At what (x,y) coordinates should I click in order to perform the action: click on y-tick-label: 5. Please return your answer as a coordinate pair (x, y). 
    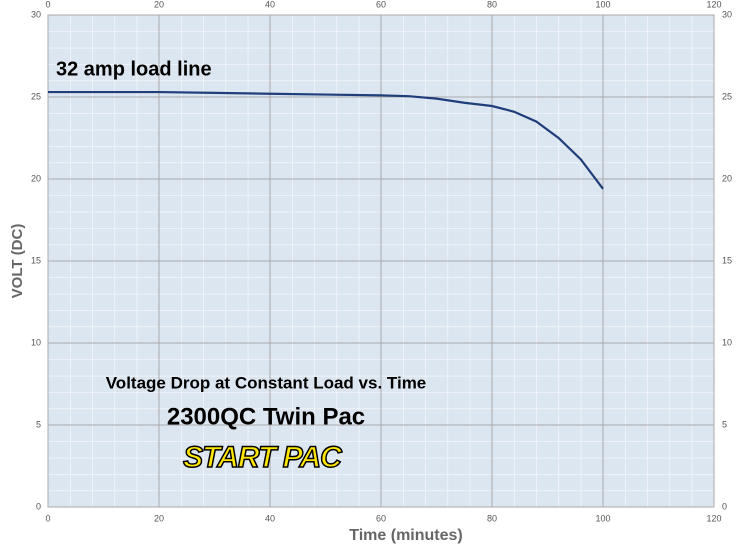
    Looking at the image, I should click on (38, 424).